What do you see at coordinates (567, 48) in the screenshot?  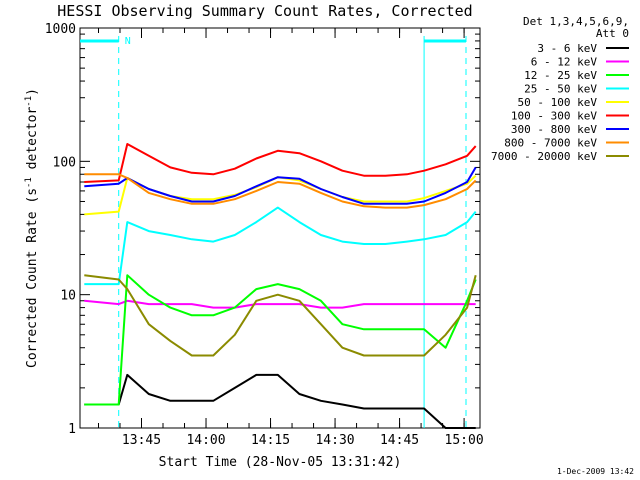 I see `legend-label: 3 - 6 keV` at bounding box center [567, 48].